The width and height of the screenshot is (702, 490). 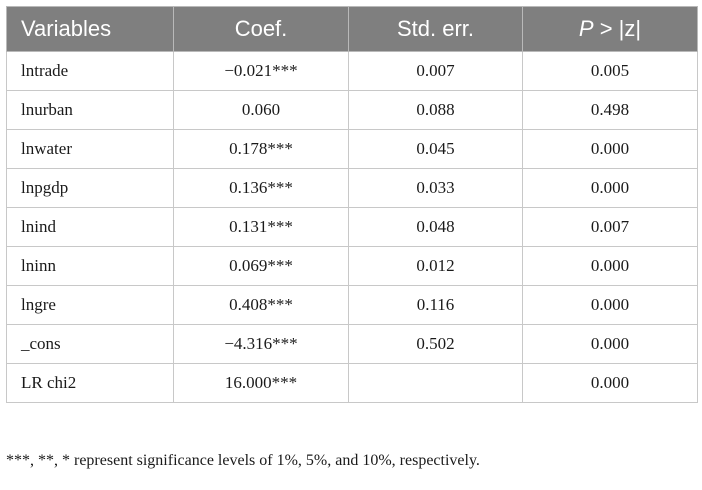 I want to click on cell-coef: −0.021***, so click(x=261, y=71).